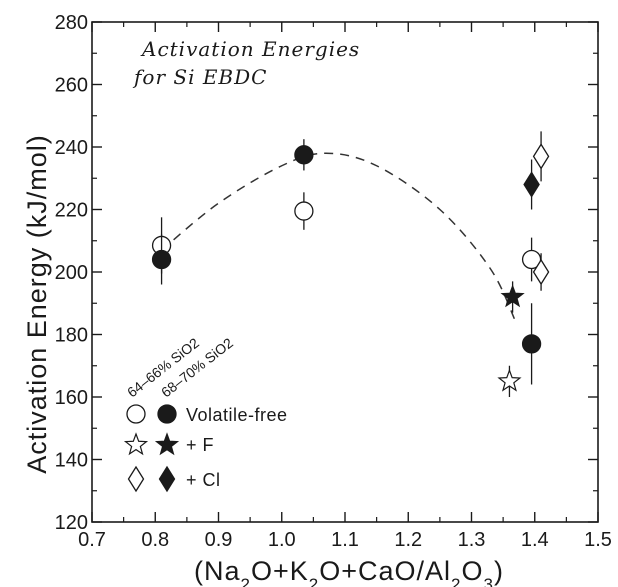 The width and height of the screenshot is (618, 587). I want to click on y-tick-label: 120, so click(71, 523).